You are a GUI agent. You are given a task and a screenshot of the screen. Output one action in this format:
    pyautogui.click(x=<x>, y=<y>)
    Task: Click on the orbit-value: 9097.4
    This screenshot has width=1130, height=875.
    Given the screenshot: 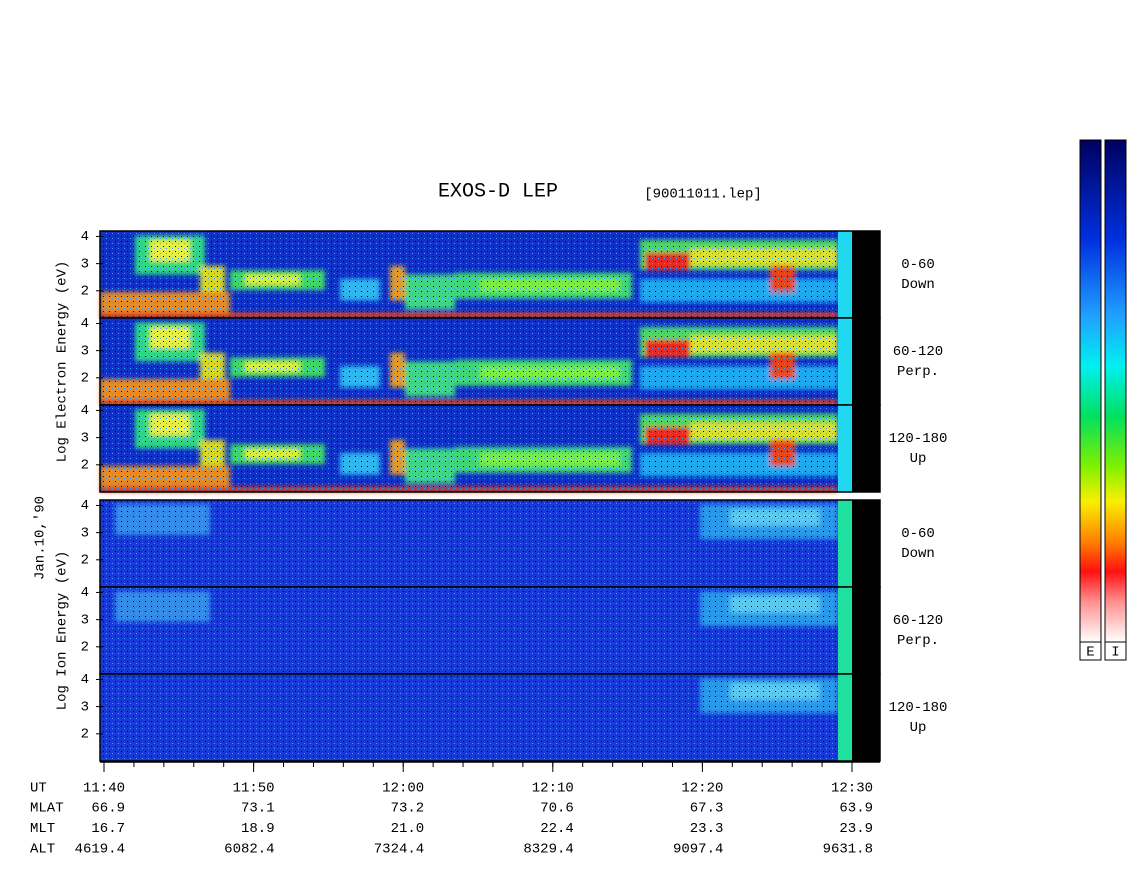 What is the action you would take?
    pyautogui.click(x=698, y=850)
    